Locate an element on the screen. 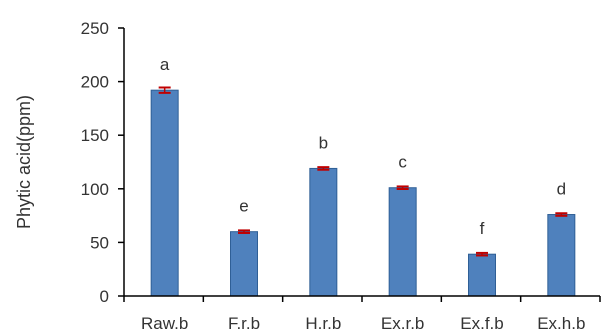 This screenshot has width=605, height=334. y-tick-label: 200 is located at coordinates (95, 82).